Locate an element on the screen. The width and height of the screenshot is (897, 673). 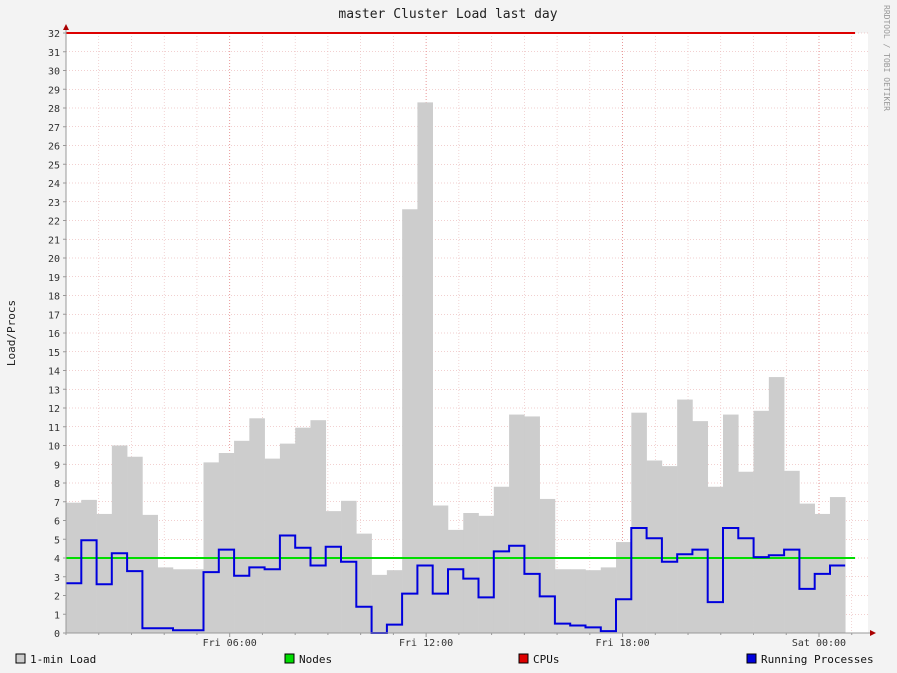
y-tick-label: 16 is located at coordinates (54, 334).